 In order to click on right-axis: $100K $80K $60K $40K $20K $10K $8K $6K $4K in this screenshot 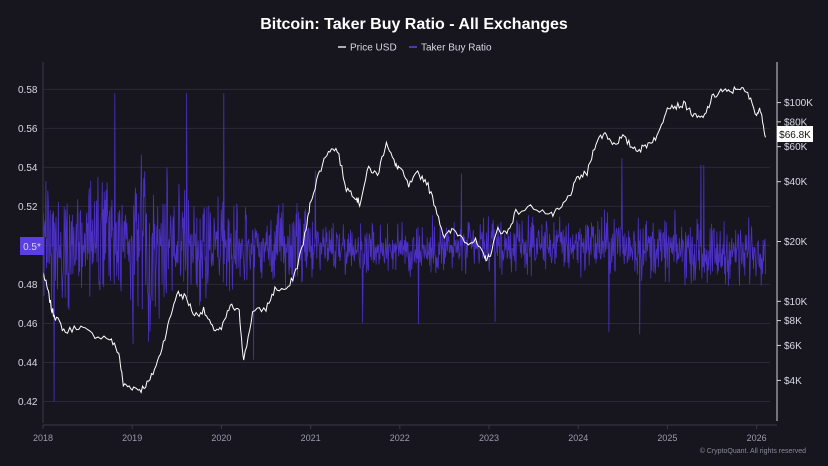, I will do `click(794, 241)`.